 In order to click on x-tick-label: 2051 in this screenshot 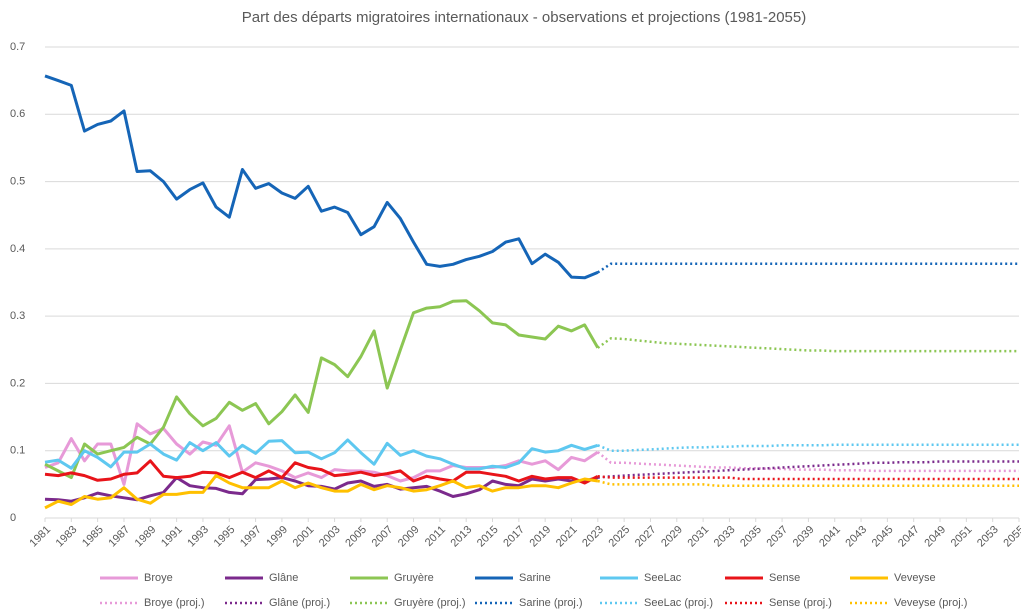, I will do `click(962, 537)`.